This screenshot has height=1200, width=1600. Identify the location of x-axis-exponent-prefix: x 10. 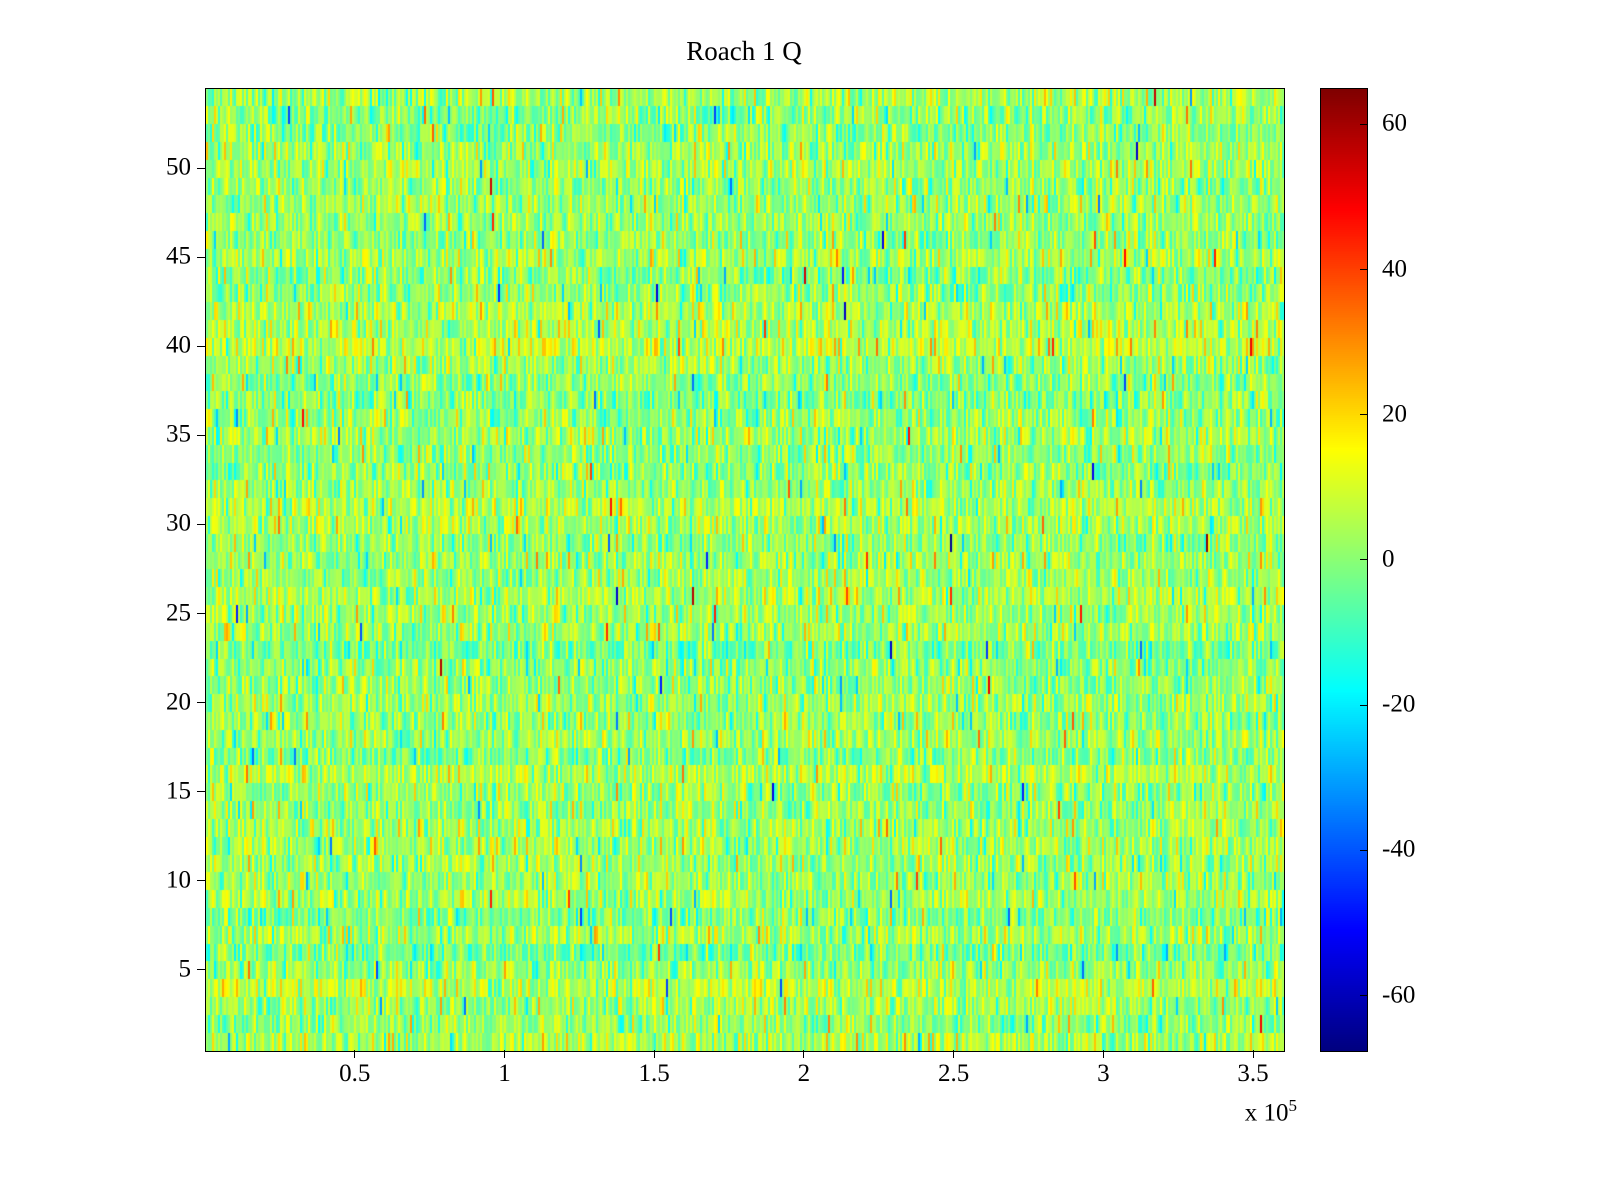
(1266, 1113).